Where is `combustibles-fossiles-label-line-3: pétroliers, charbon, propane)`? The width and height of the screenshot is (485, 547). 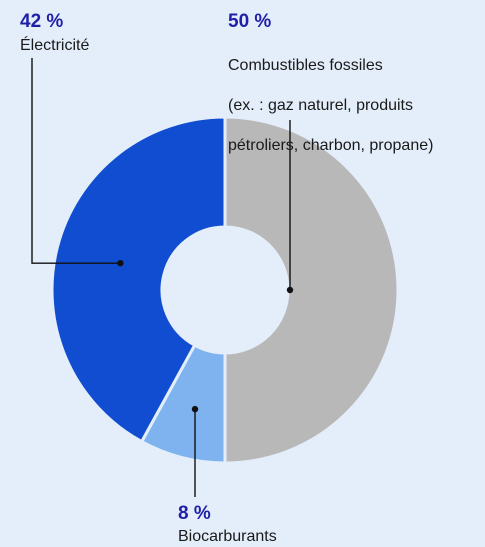 combustibles-fossiles-label-line-3: pétroliers, charbon, propane) is located at coordinates (331, 145).